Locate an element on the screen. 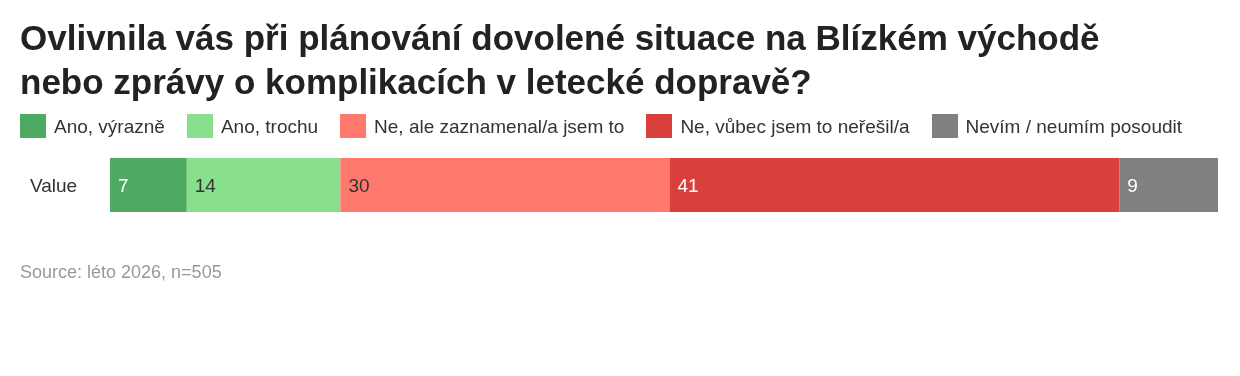 This screenshot has width=1240, height=376. y-tick-label: Value is located at coordinates (54, 185).